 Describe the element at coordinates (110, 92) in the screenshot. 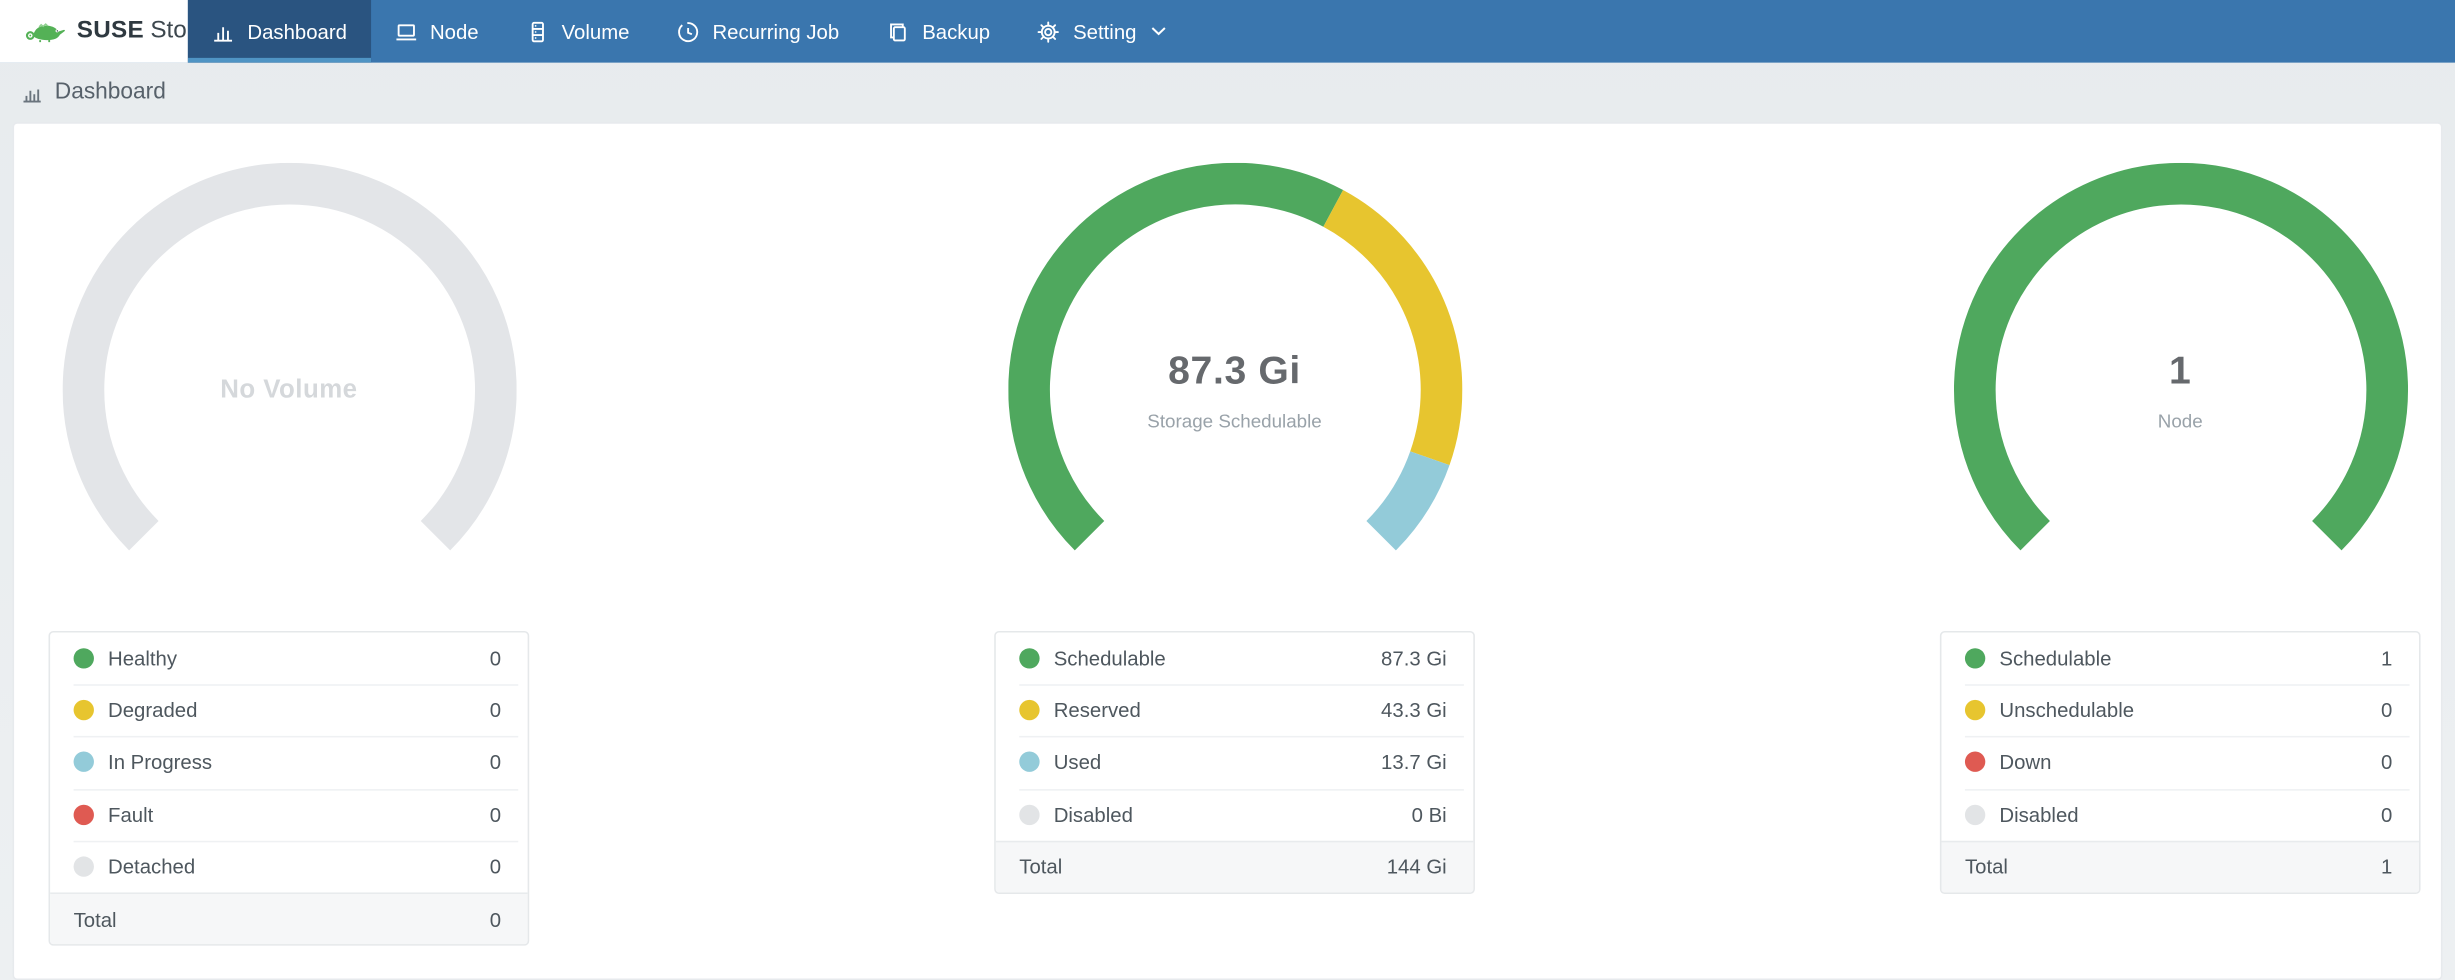

I see `page-title: Dashboard` at that location.